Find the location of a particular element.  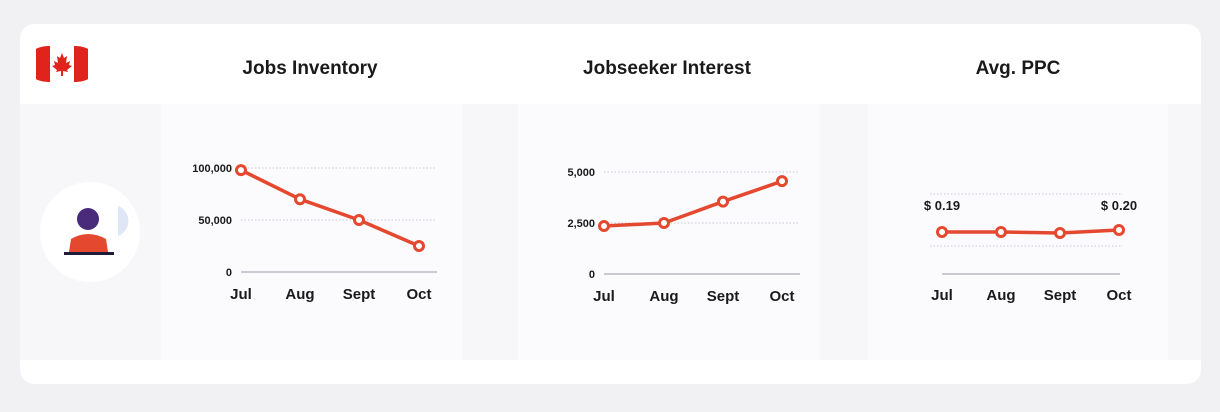

avatar is located at coordinates (90, 232).